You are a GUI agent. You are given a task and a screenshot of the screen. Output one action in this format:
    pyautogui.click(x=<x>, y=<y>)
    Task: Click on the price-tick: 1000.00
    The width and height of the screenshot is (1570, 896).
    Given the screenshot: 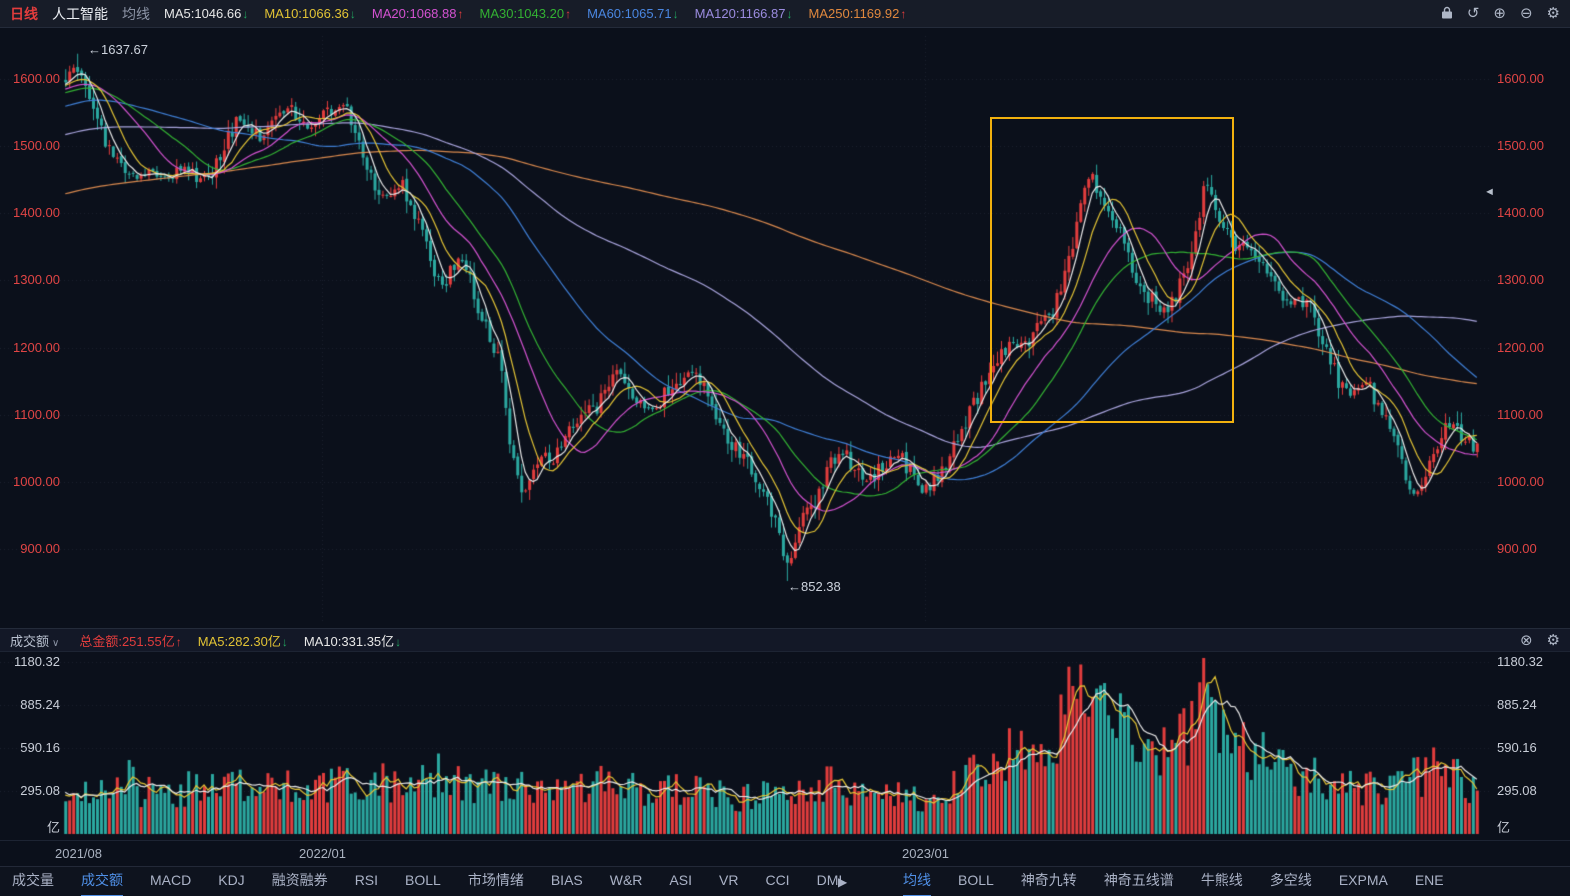 What is the action you would take?
    pyautogui.click(x=36, y=481)
    